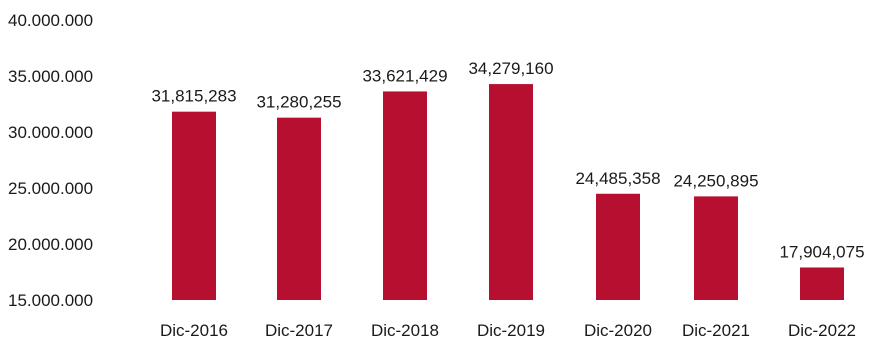  Describe the element at coordinates (50, 132) in the screenshot. I see `y-tick-label: 30.000.000` at that location.